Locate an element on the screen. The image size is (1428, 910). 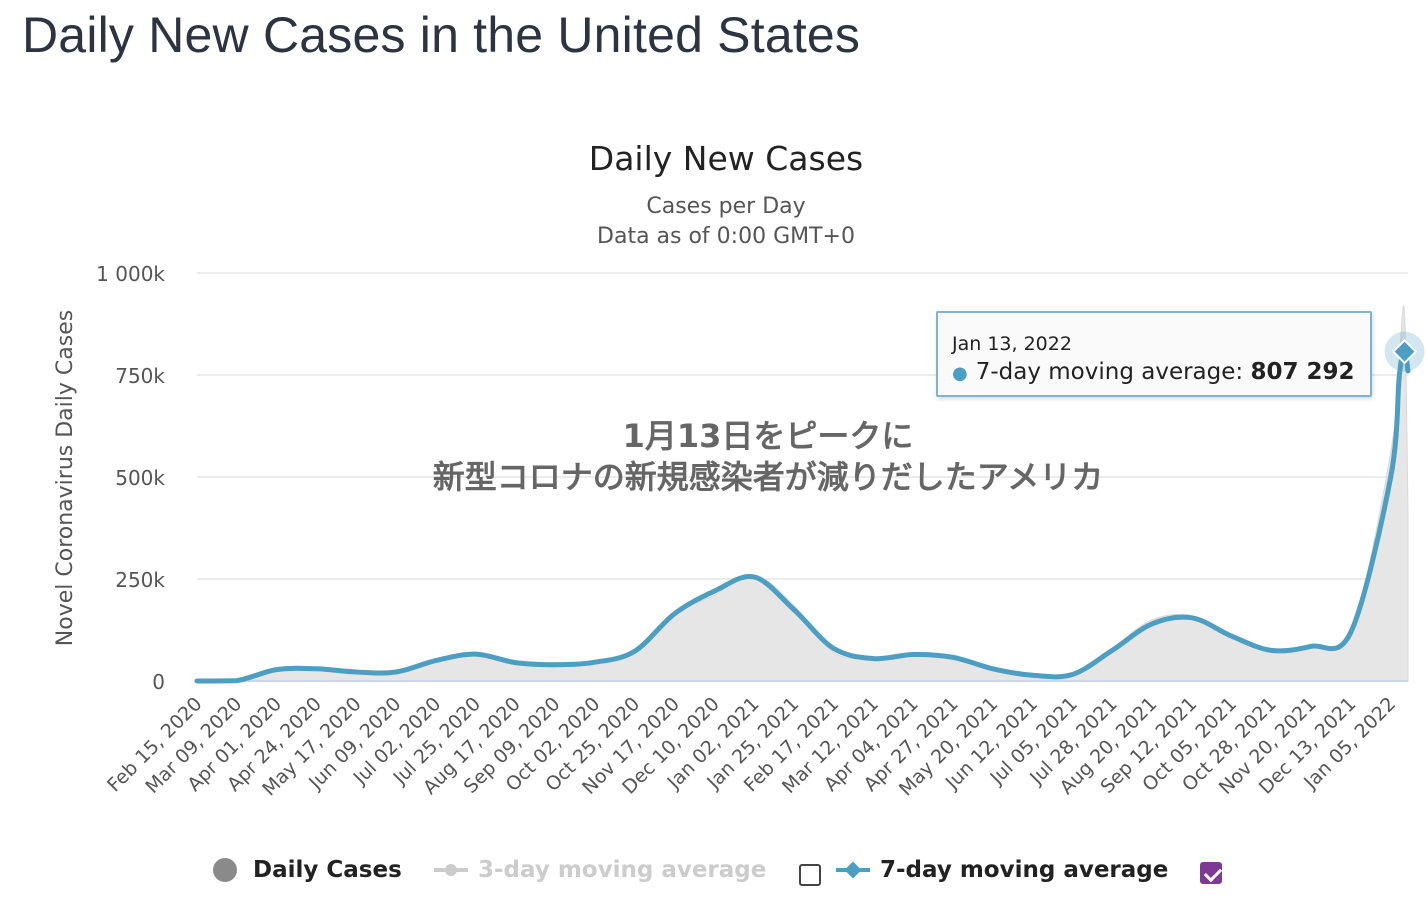
y-tick-label: 1 000k is located at coordinates (130, 274).